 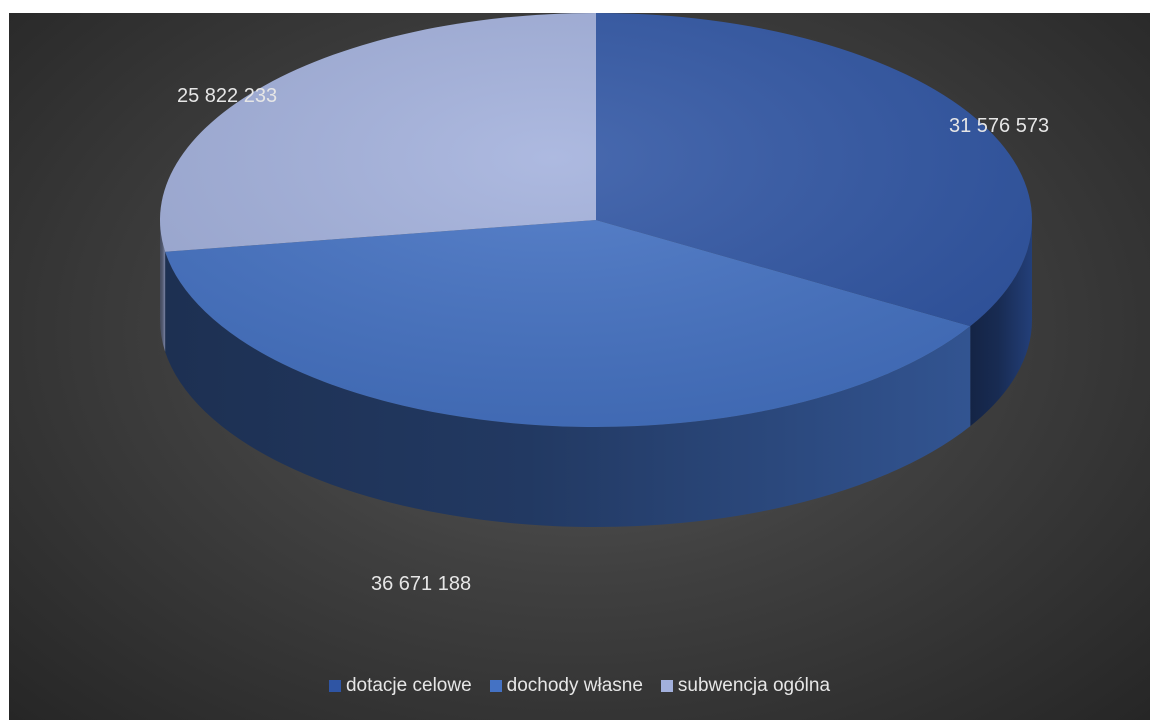 What do you see at coordinates (227, 96) in the screenshot?
I see `data-label-subwencja-ogolna: 25 822 233` at bounding box center [227, 96].